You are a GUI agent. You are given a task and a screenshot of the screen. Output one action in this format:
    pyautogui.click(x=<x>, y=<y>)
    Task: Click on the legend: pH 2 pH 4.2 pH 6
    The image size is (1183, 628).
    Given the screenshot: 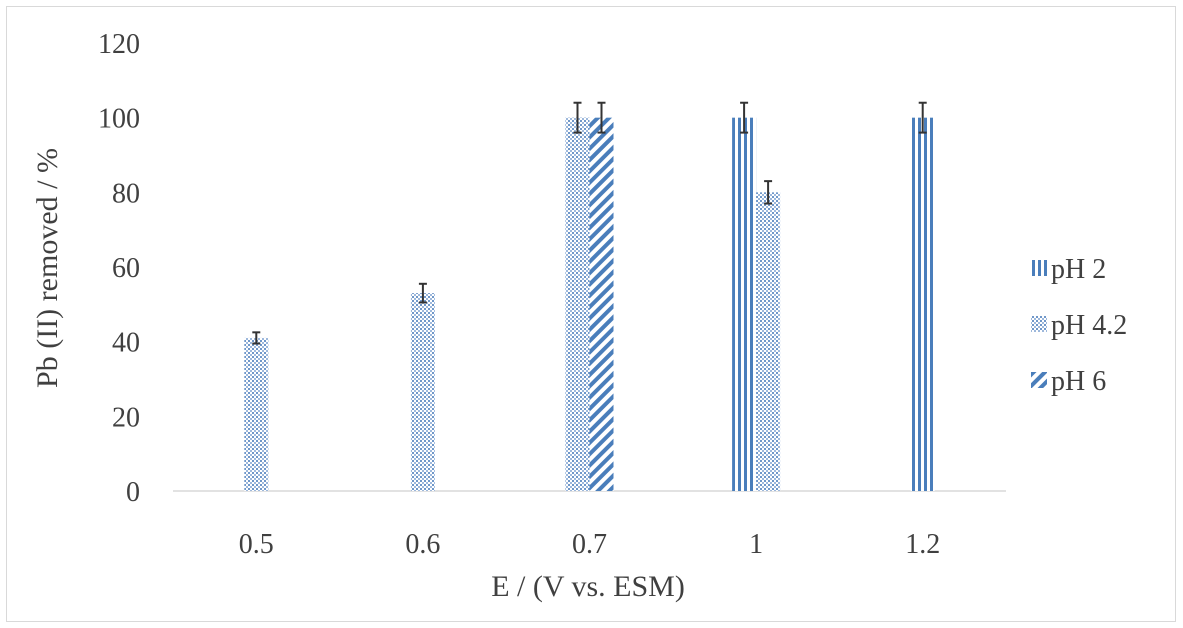 What is the action you would take?
    pyautogui.click(x=1079, y=325)
    